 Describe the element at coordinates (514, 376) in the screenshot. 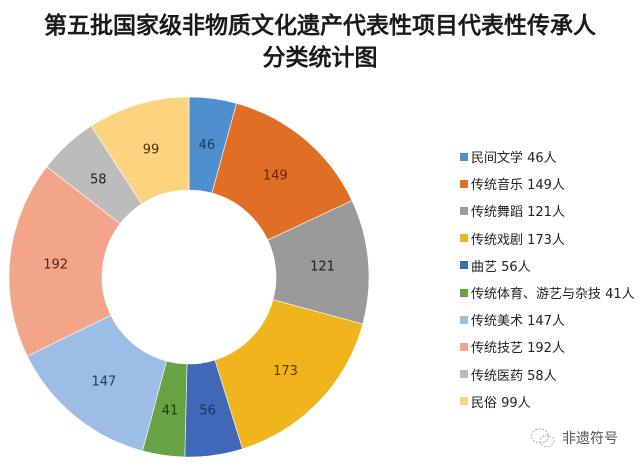

I see `legend-label: 传统医药 58人` at that location.